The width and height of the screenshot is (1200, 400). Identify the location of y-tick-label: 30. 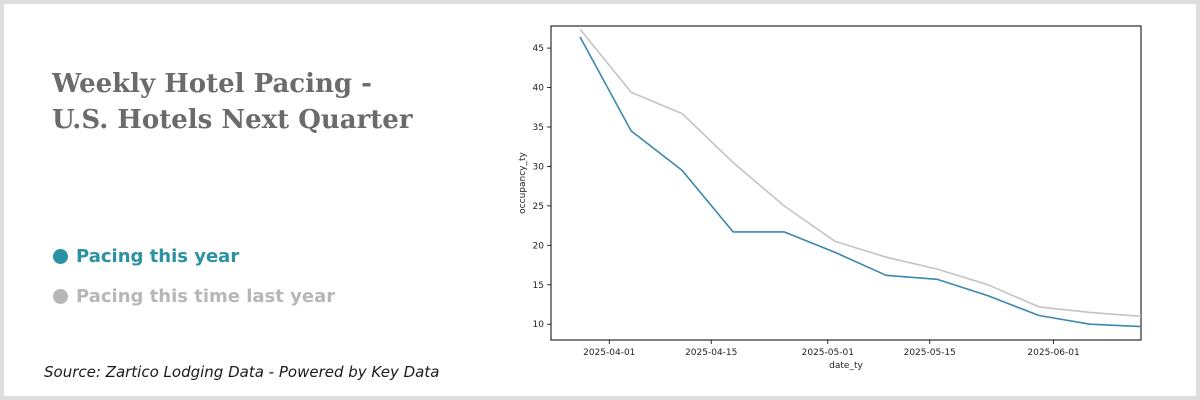
(539, 167).